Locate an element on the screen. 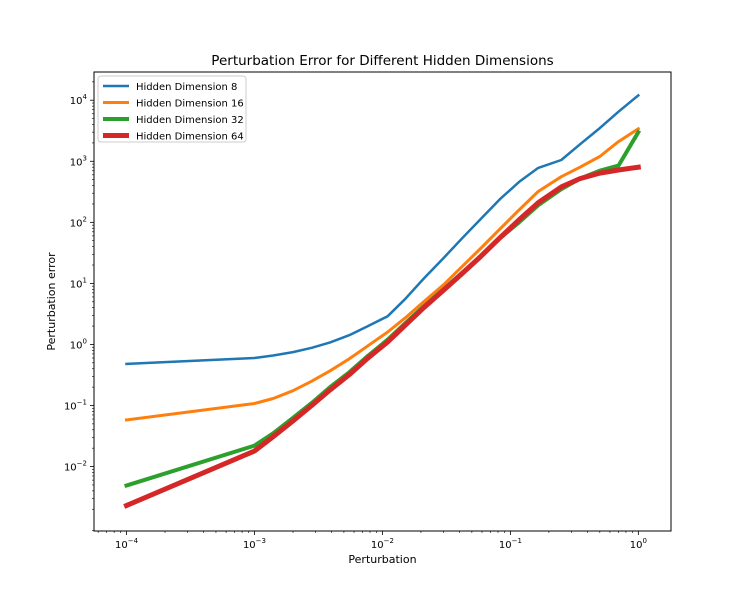 The width and height of the screenshot is (747, 602). x-tick-label: 10⁻³ is located at coordinates (254, 544).